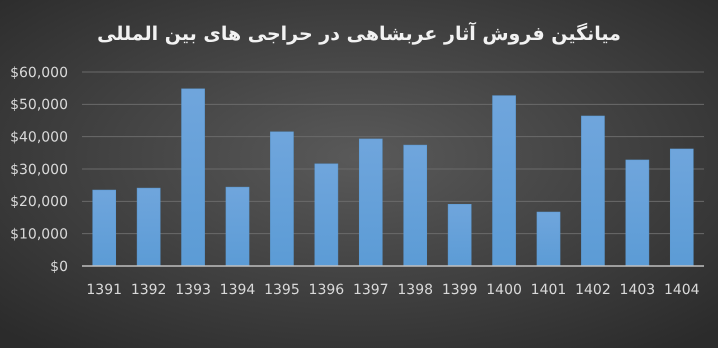 This screenshot has width=718, height=348. I want to click on x-tick-label: 1403, so click(638, 290).